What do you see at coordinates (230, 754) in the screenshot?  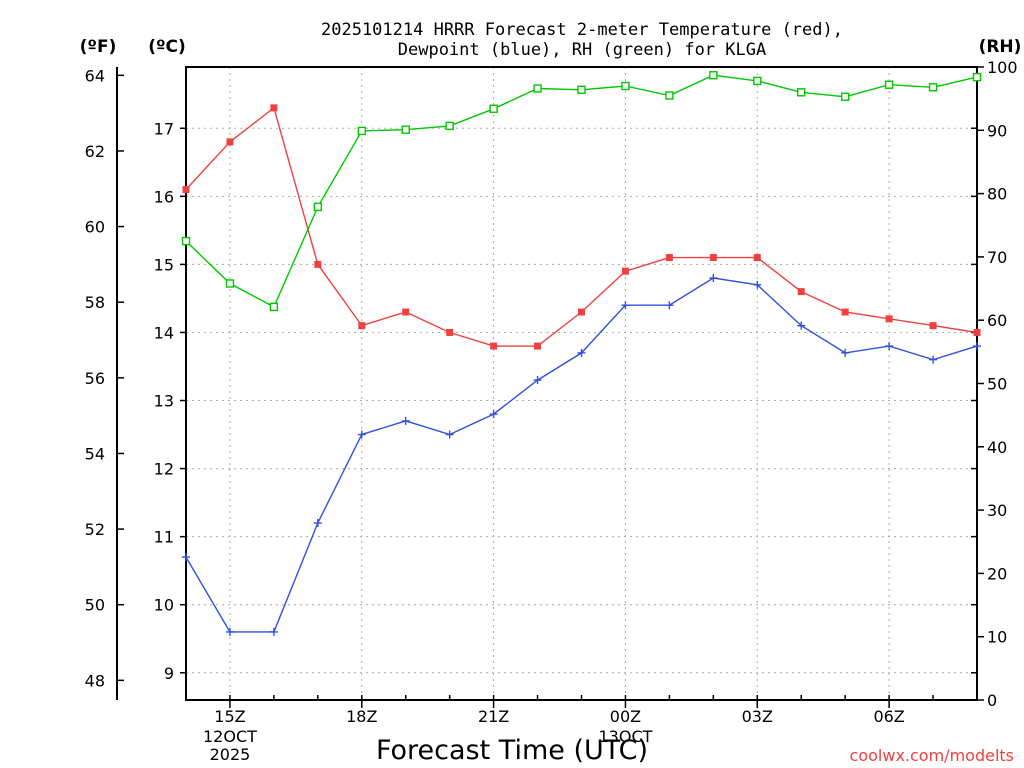 I see `x-tick-year-label: 2025` at bounding box center [230, 754].